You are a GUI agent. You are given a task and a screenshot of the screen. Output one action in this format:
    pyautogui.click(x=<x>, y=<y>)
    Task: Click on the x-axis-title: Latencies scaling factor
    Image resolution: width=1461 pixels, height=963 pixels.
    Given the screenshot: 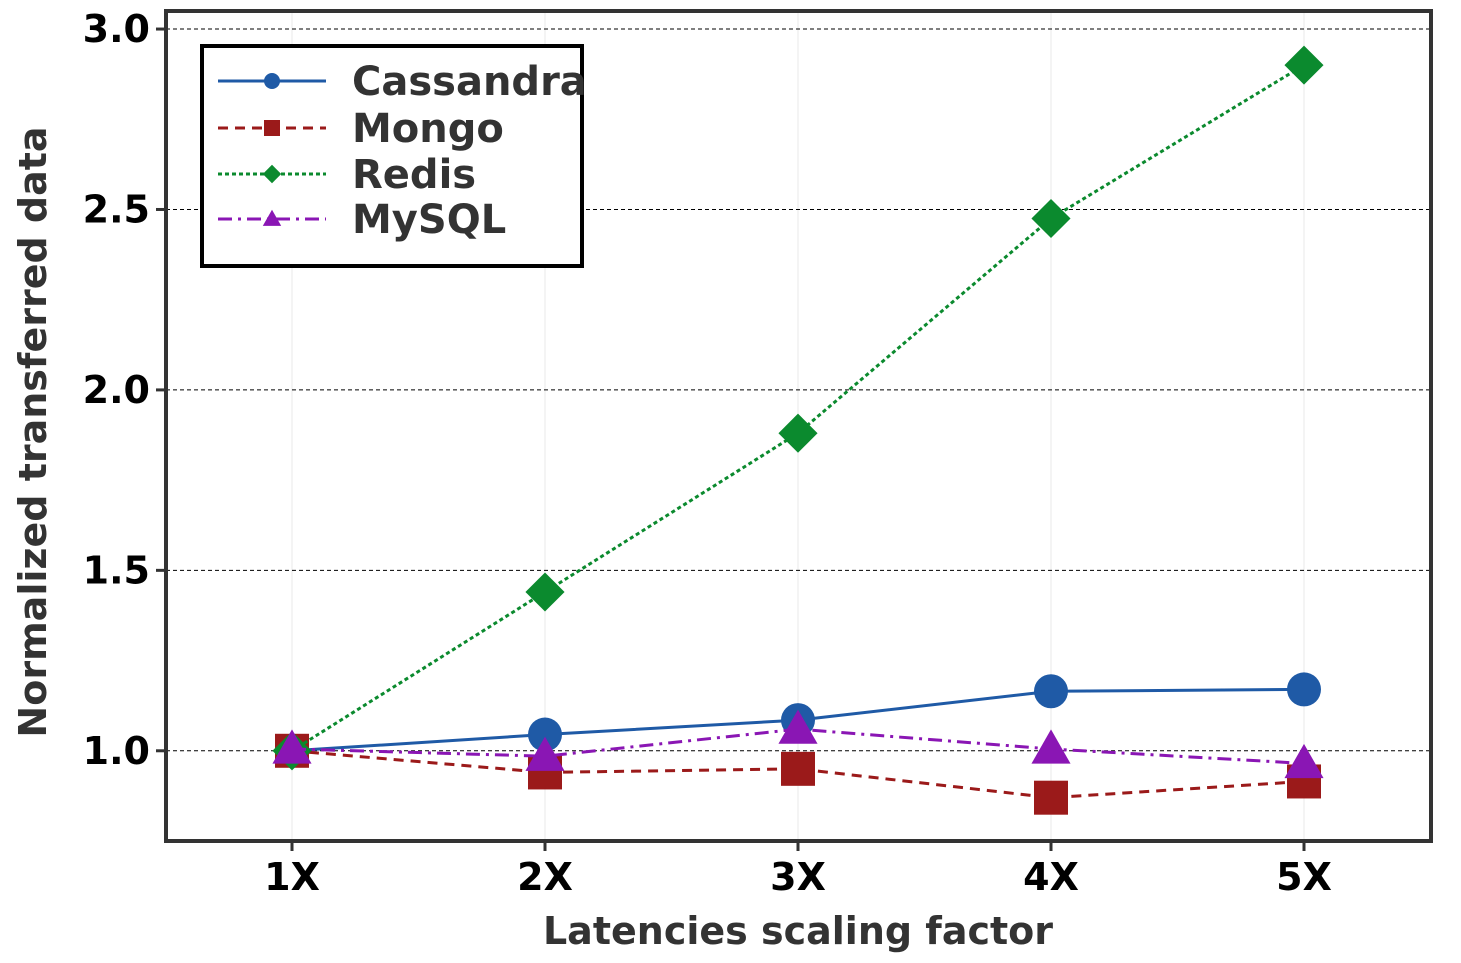 What is the action you would take?
    pyautogui.click(x=798, y=931)
    